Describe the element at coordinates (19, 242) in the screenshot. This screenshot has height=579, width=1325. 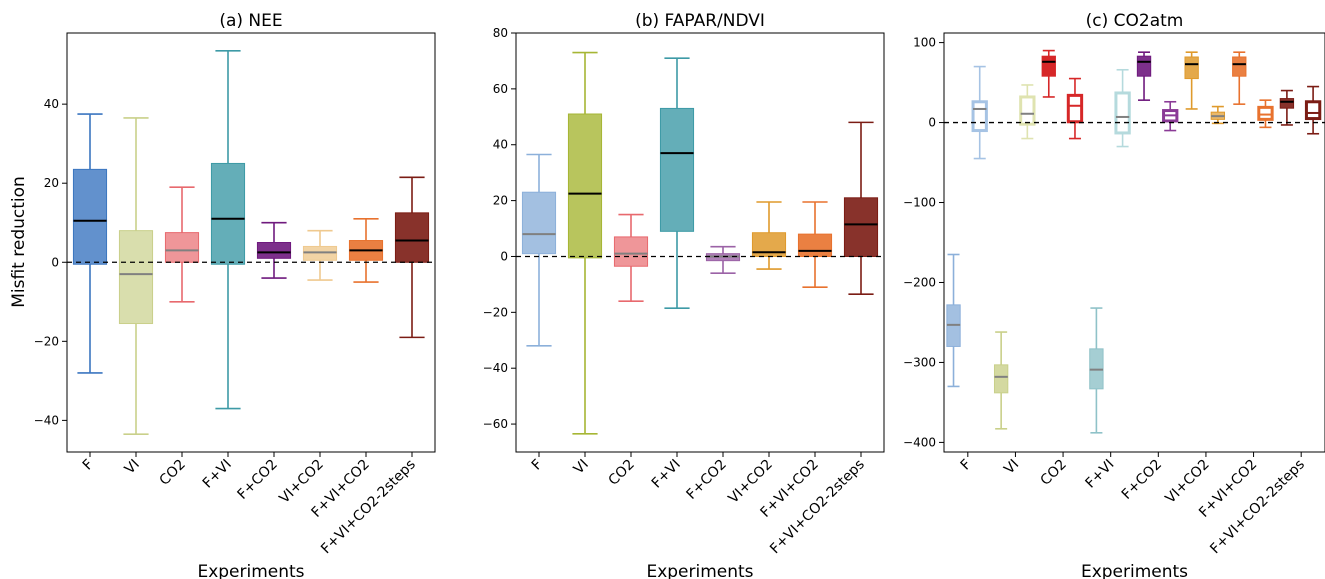
I see `figure-ylabel: Misfit reduction` at that location.